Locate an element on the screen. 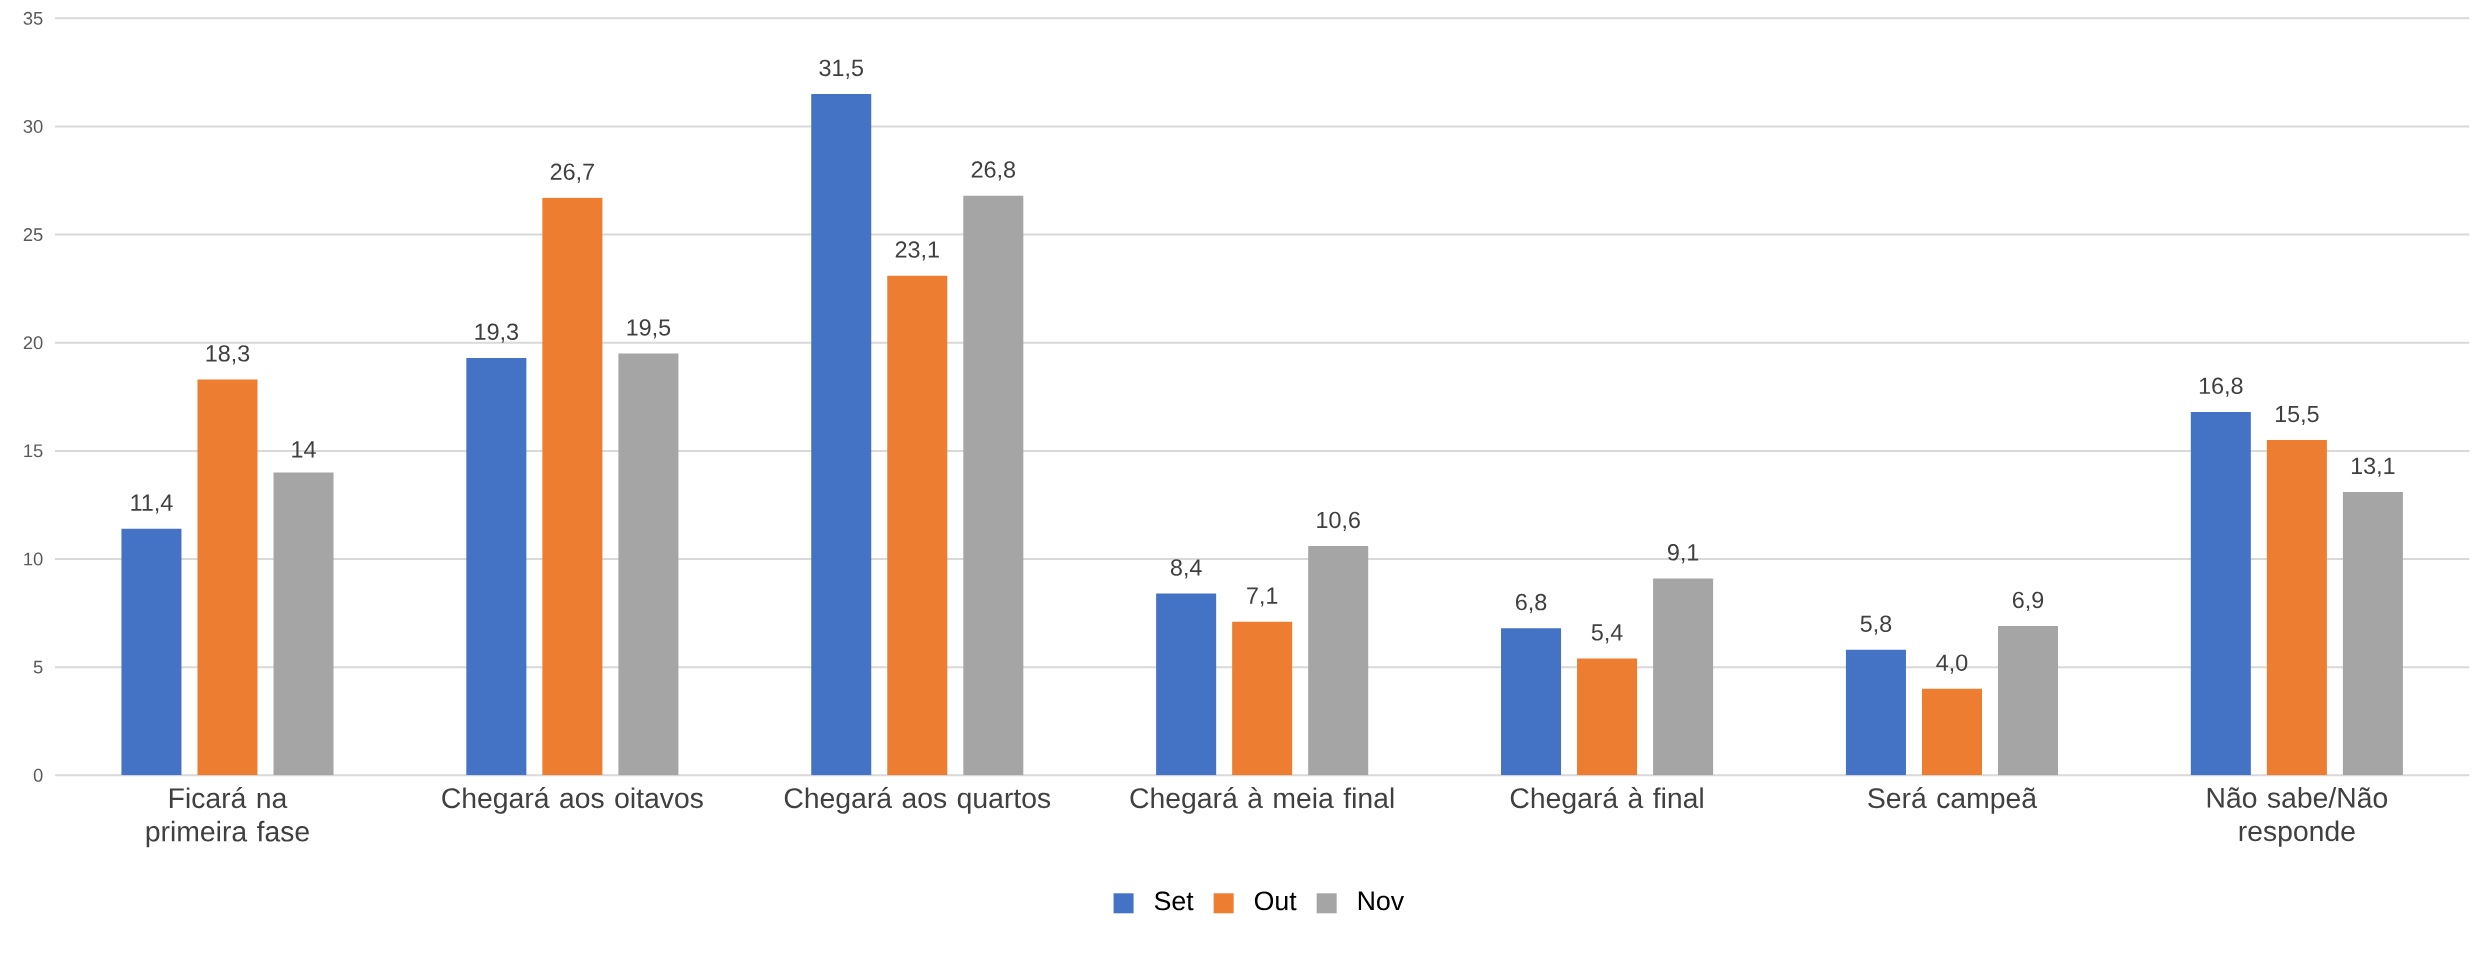  data-label: 11,4 is located at coordinates (152, 504).